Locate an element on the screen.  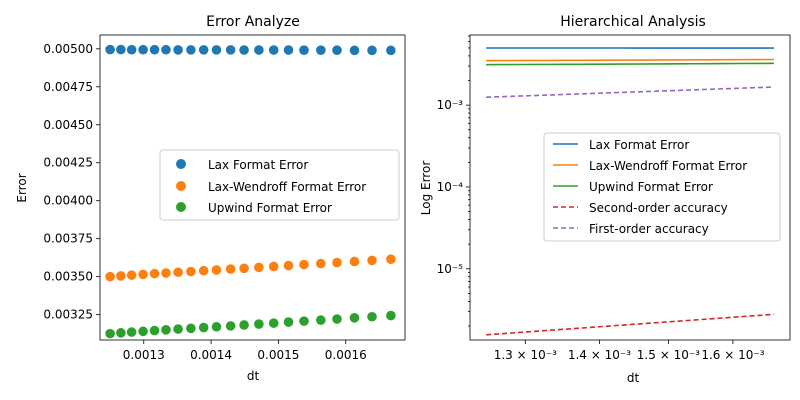
x-tick-label: 1.5 × 10⁻³ is located at coordinates (668, 355).